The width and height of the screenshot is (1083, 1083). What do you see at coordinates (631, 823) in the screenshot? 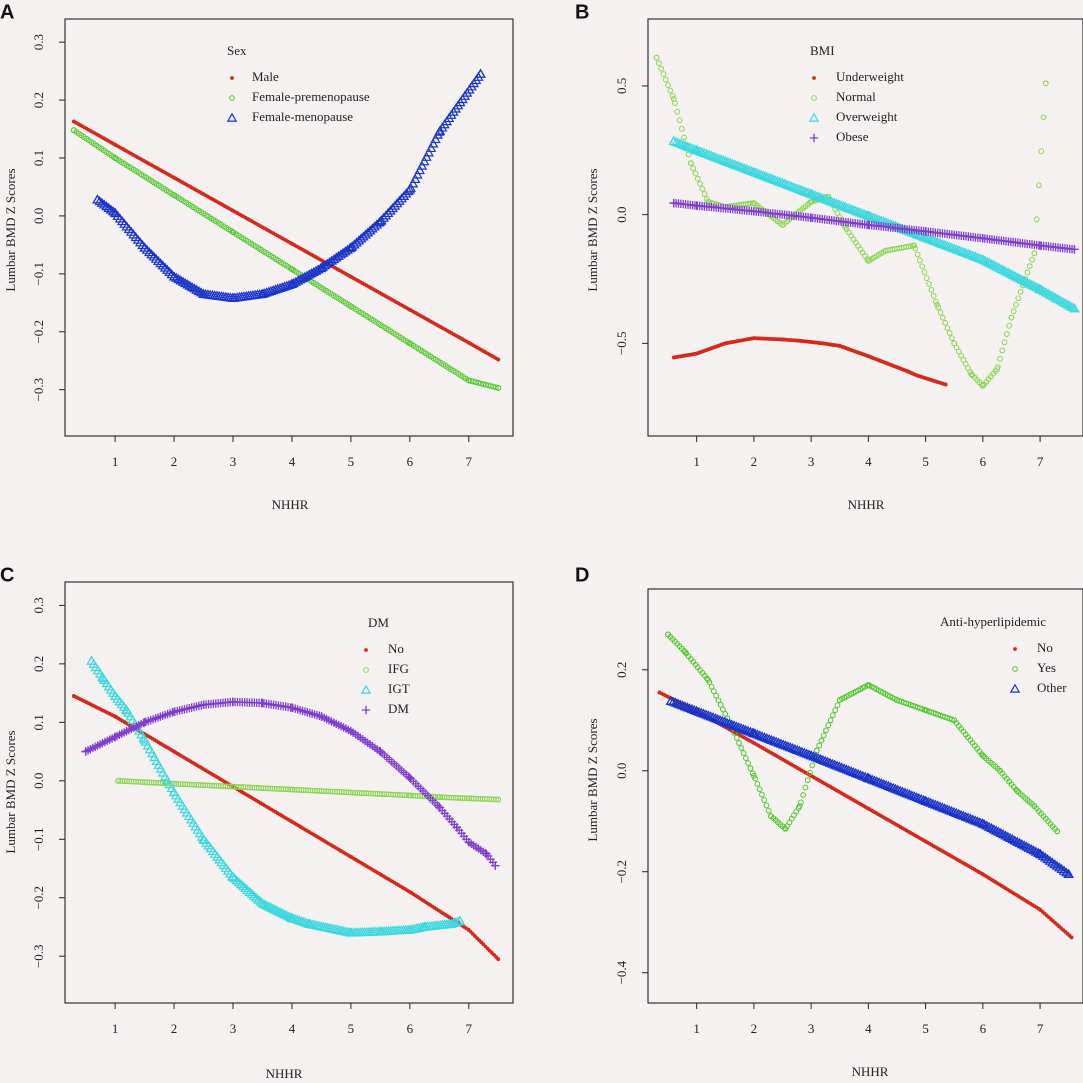
I see `y-axis: −0.4 −0.2 0.0 0.2` at bounding box center [631, 823].